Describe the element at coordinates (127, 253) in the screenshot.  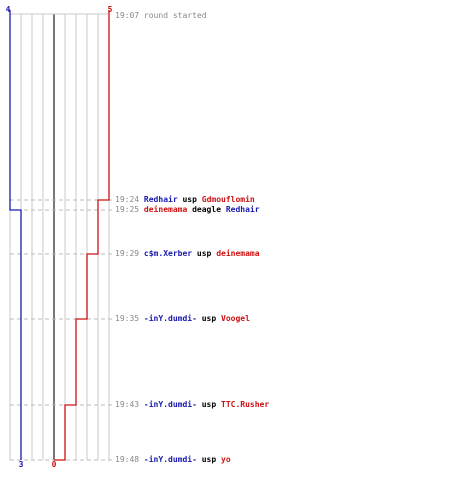
I see `event-time: 19:29` at that location.